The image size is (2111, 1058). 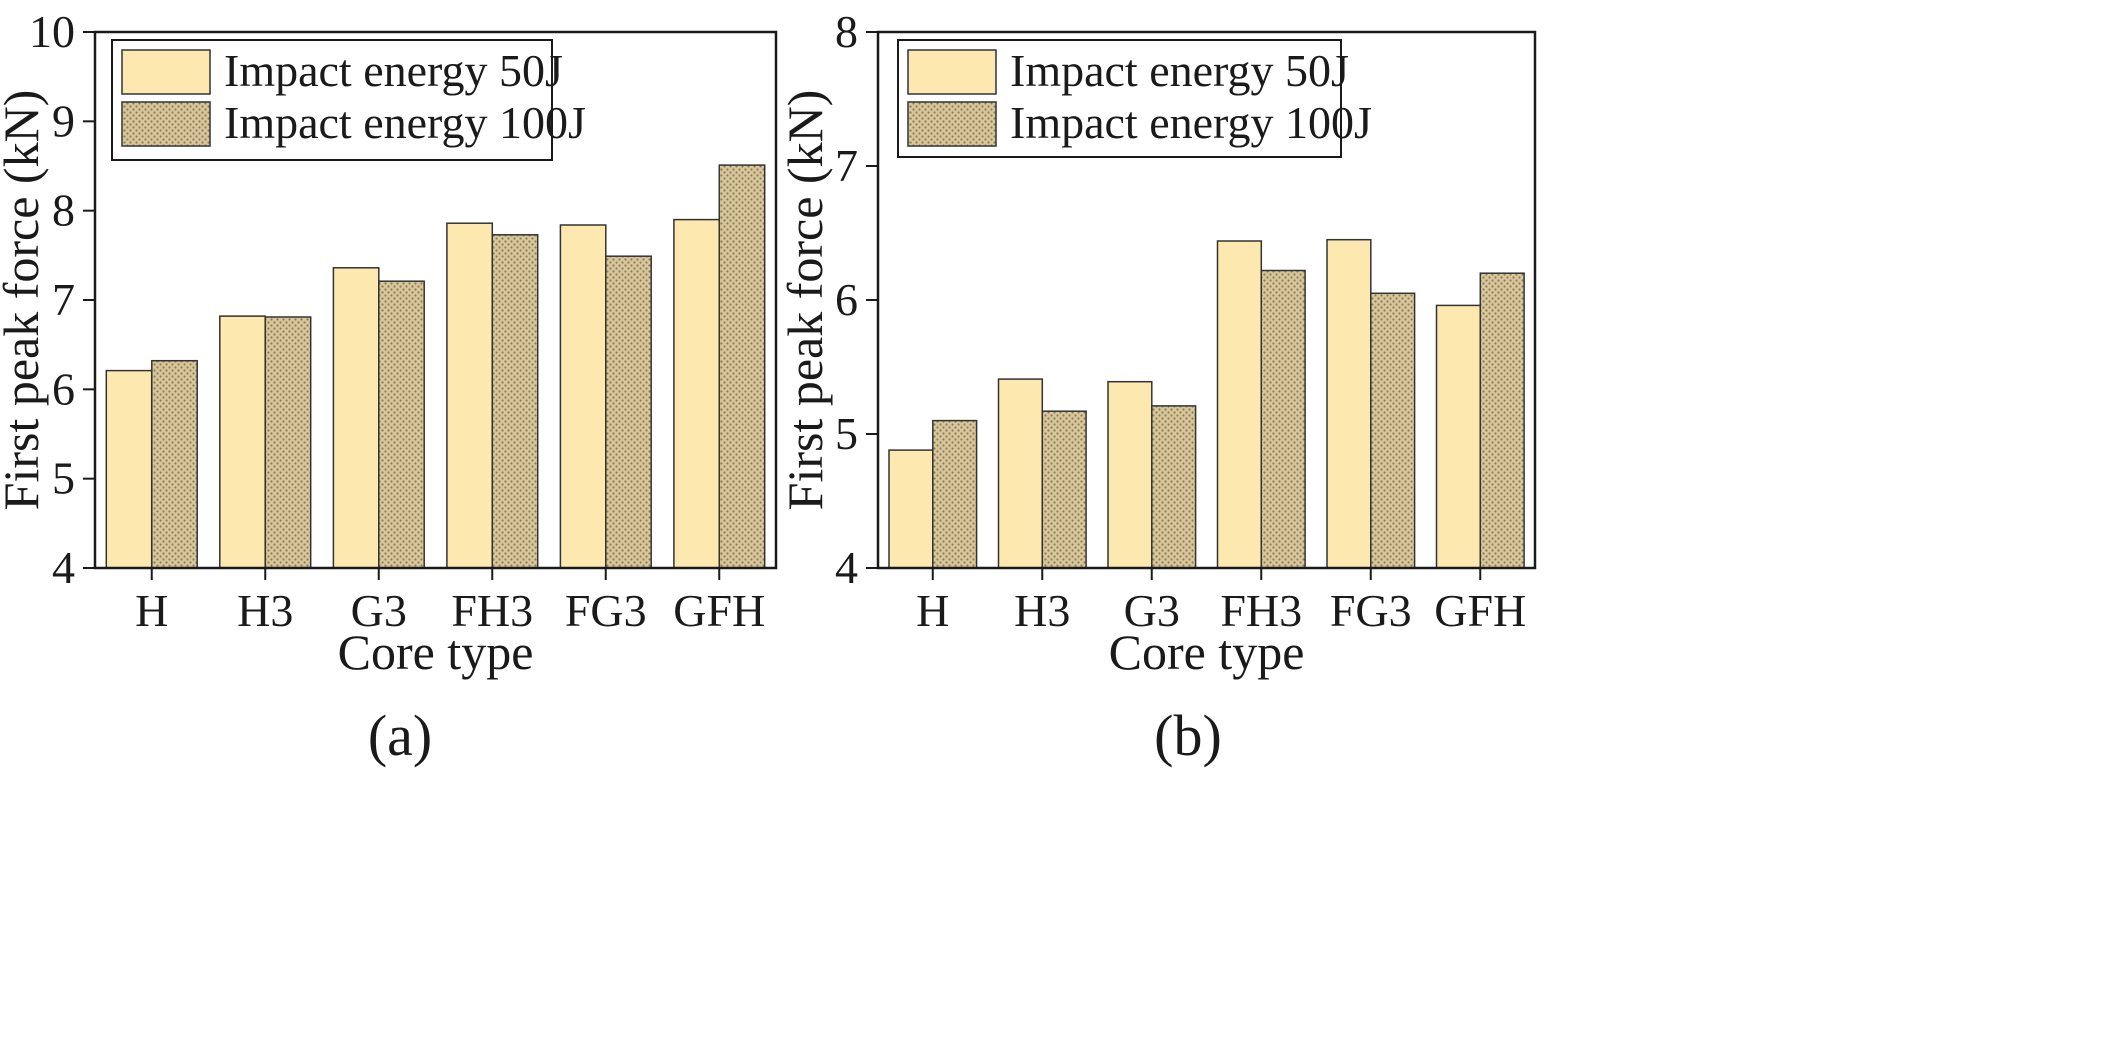 I want to click on panel-label: (a), so click(x=400, y=735).